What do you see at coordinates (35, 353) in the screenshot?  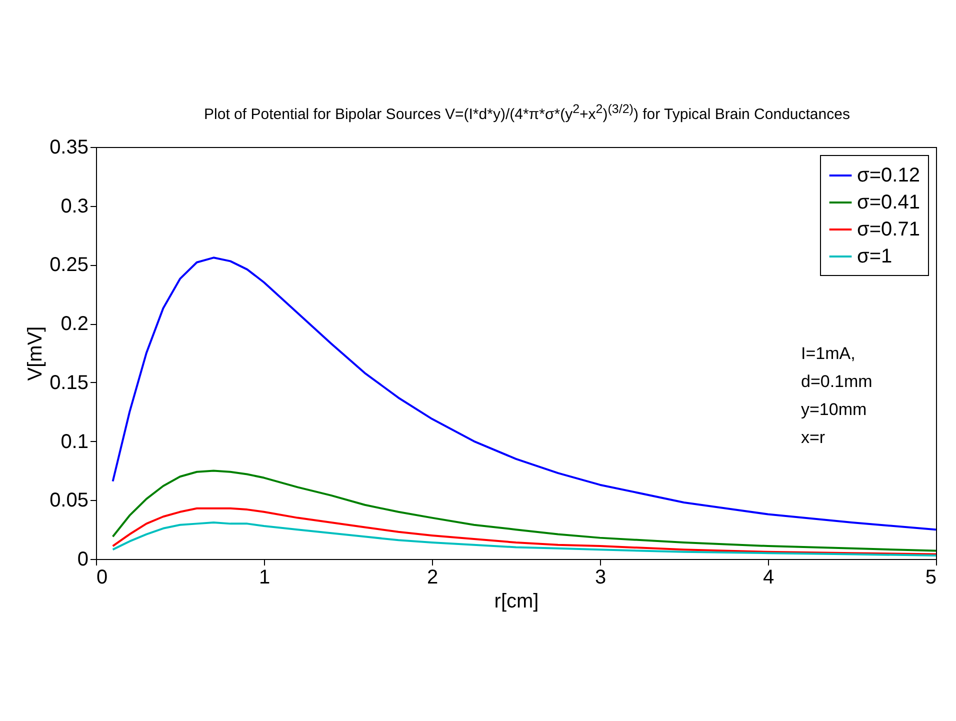 I see `y-axis-title: V[mV]` at bounding box center [35, 353].